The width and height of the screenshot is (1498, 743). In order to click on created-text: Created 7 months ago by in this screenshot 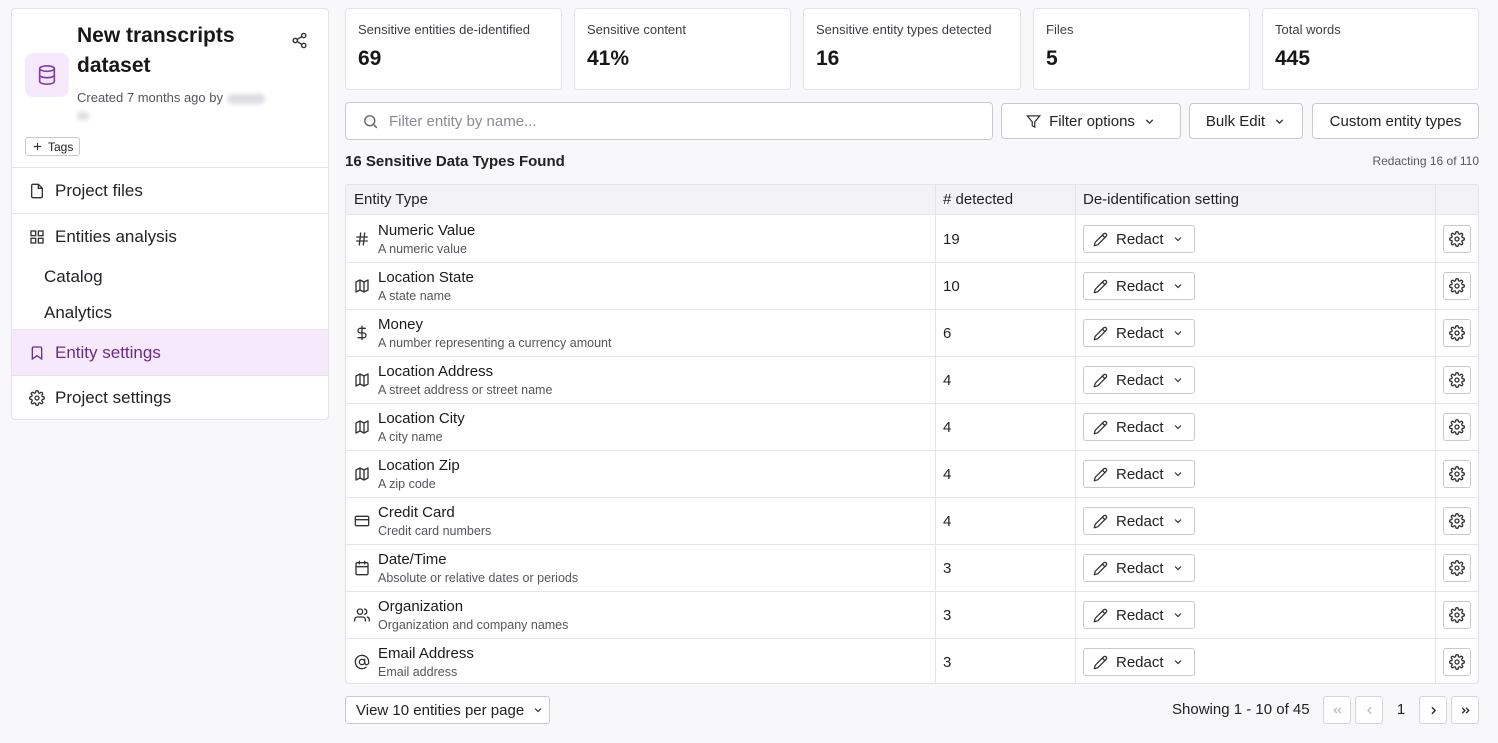, I will do `click(150, 97)`.